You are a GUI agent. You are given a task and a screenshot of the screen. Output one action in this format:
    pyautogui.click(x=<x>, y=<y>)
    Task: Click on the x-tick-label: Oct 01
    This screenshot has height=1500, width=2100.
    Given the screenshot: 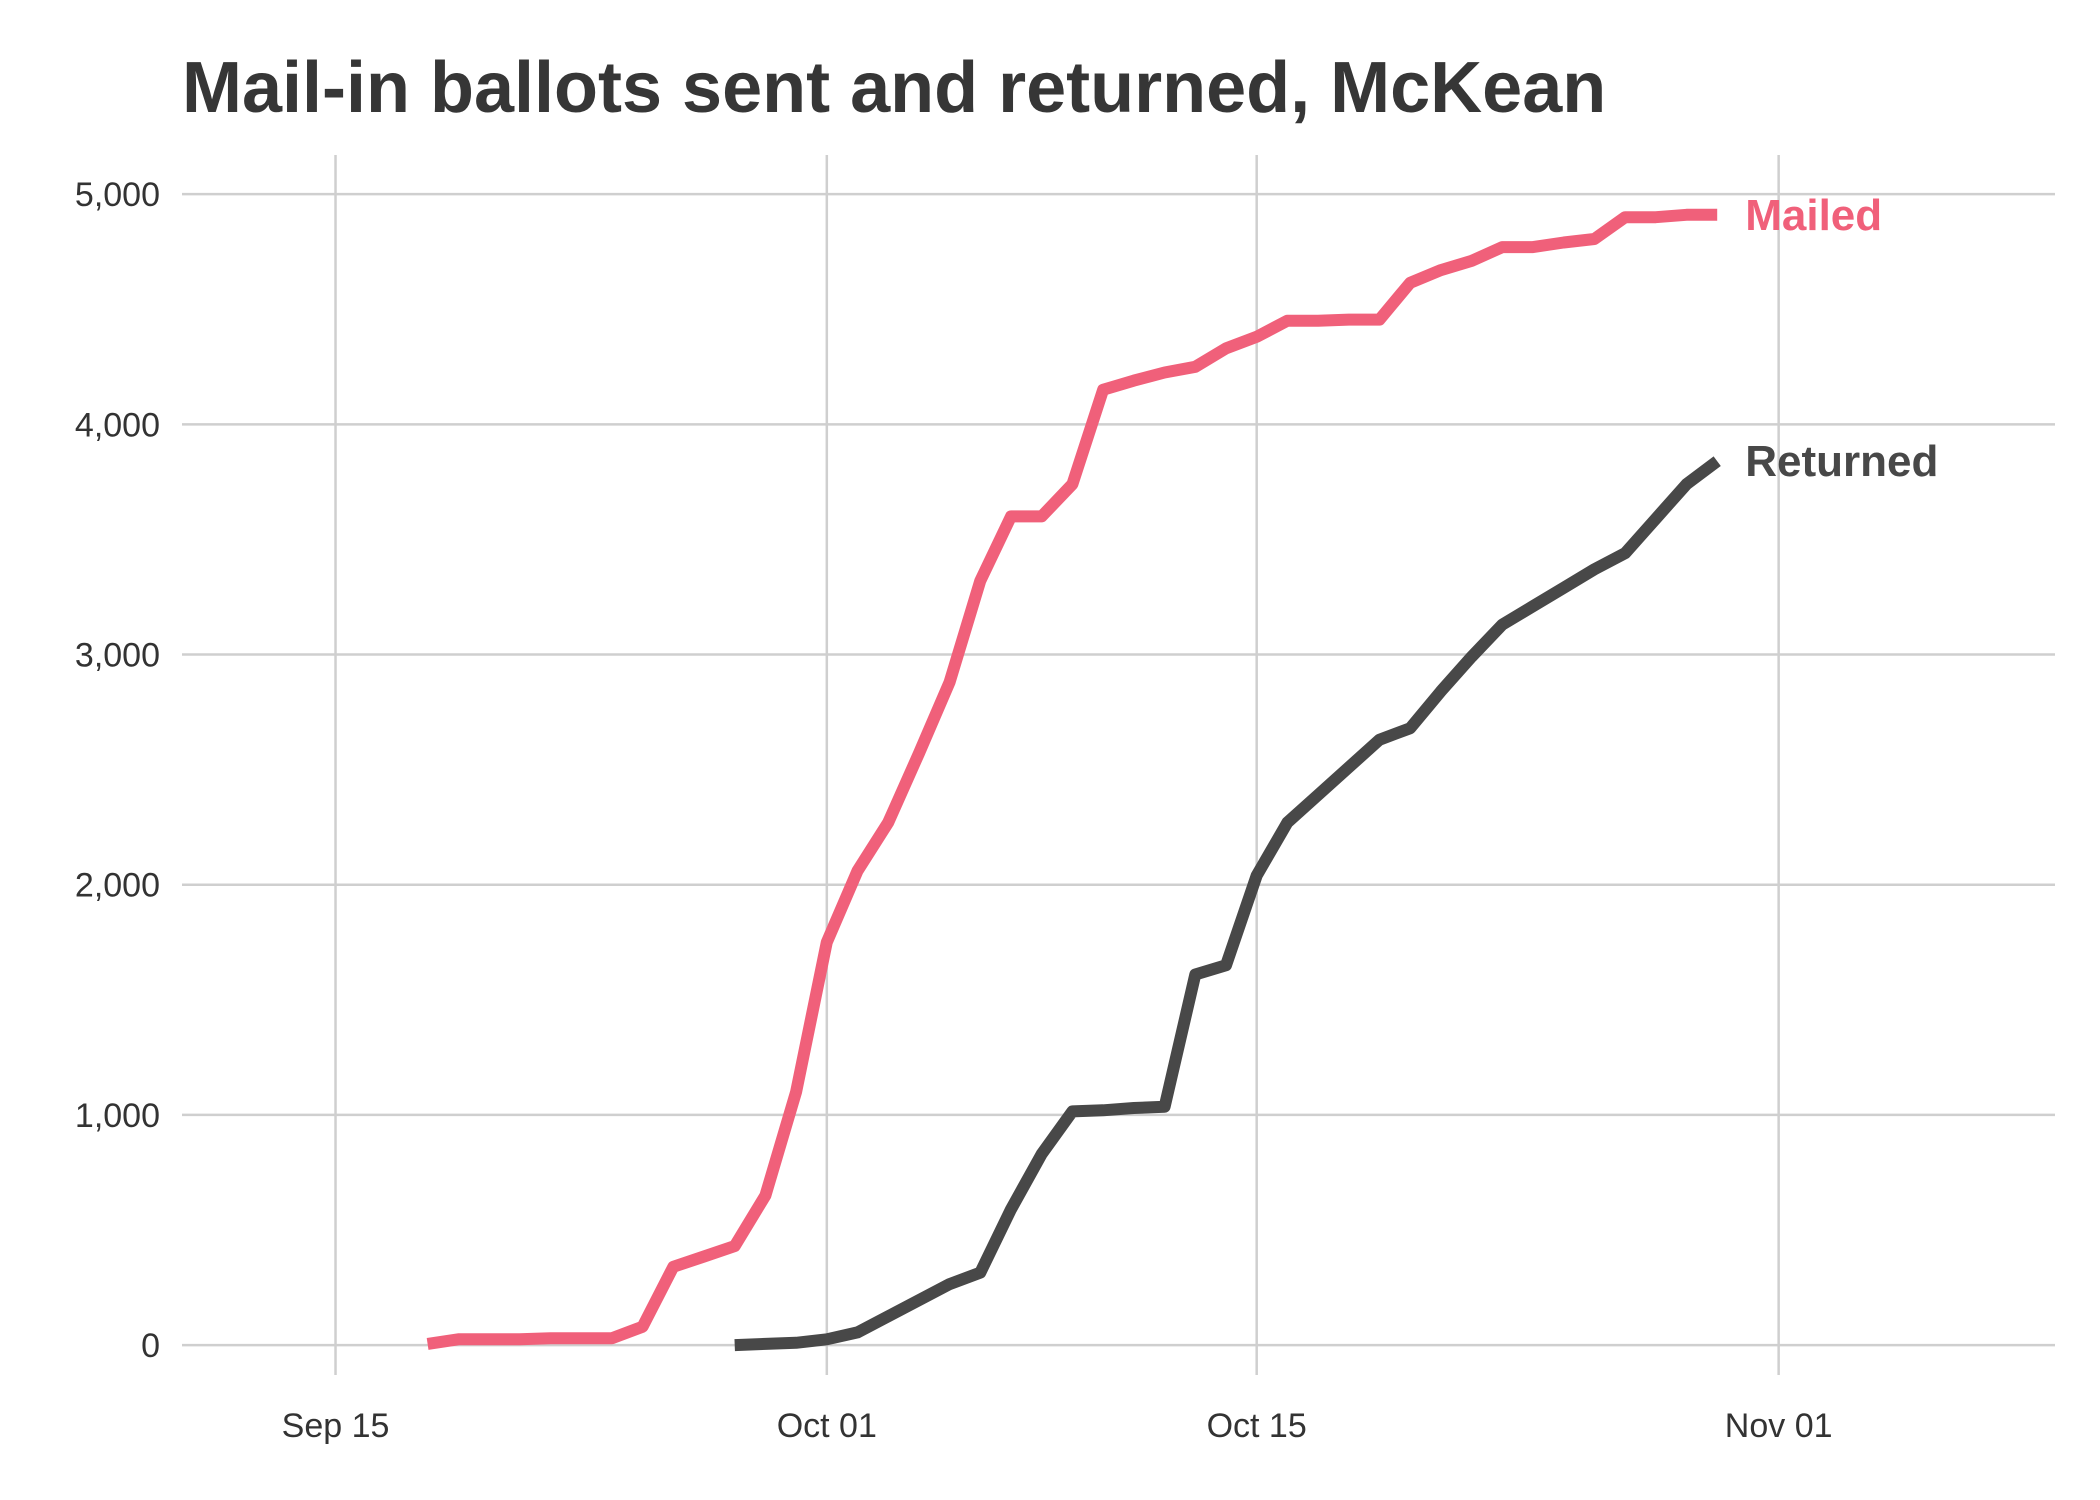 What is the action you would take?
    pyautogui.click(x=827, y=1426)
    